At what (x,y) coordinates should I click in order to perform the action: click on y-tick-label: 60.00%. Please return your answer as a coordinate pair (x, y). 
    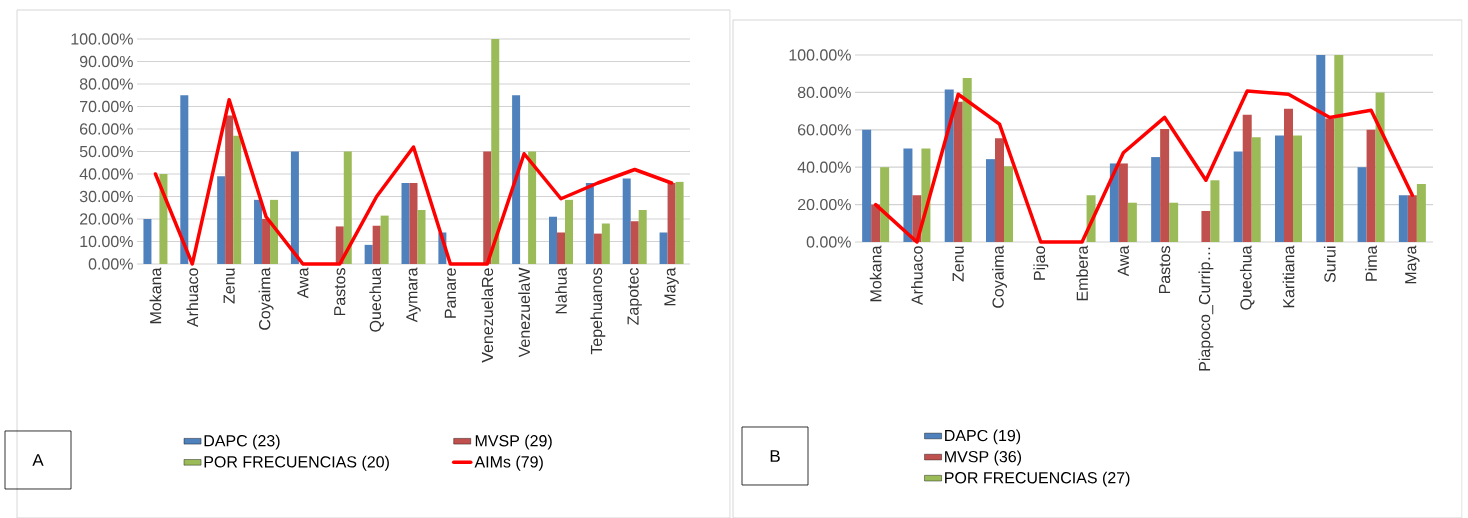
    Looking at the image, I should click on (106, 129).